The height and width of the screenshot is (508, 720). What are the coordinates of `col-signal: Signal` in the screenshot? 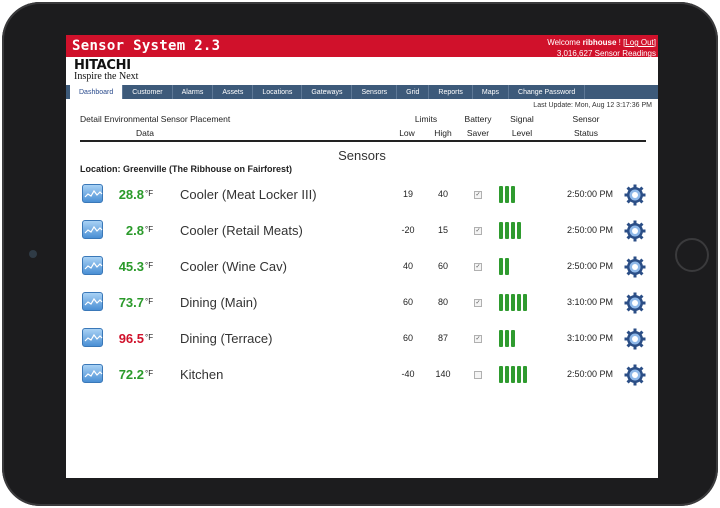 It's located at (522, 119).